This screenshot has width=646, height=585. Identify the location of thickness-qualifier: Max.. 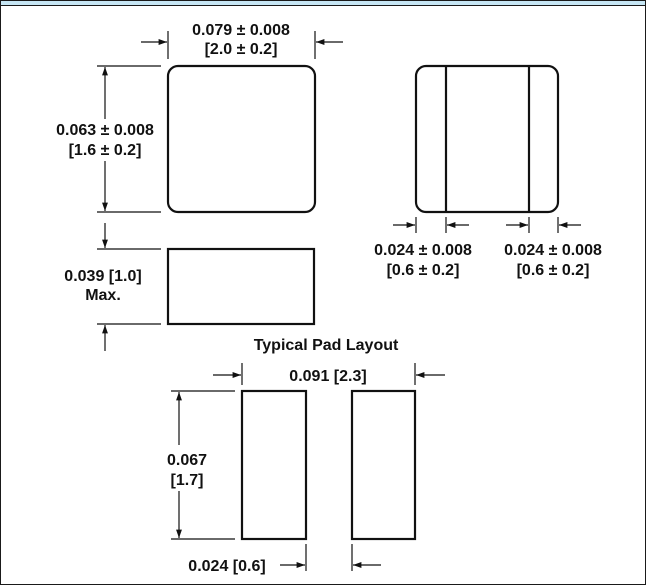
(103, 295).